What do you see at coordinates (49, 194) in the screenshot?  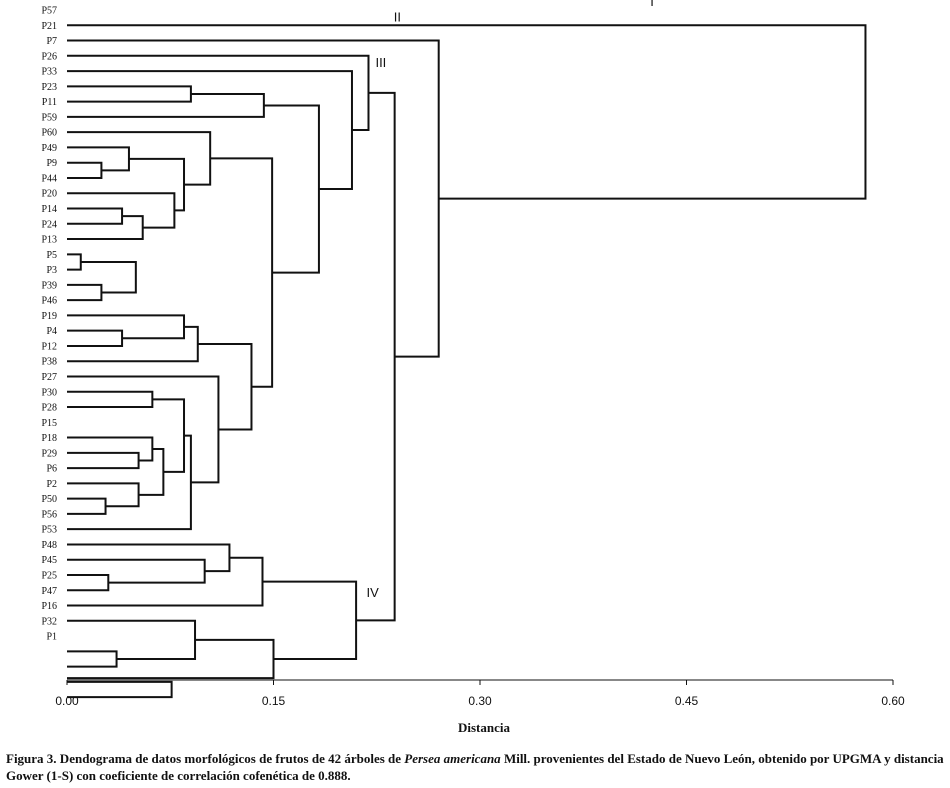 I see `leaf-label: P20` at bounding box center [49, 194].